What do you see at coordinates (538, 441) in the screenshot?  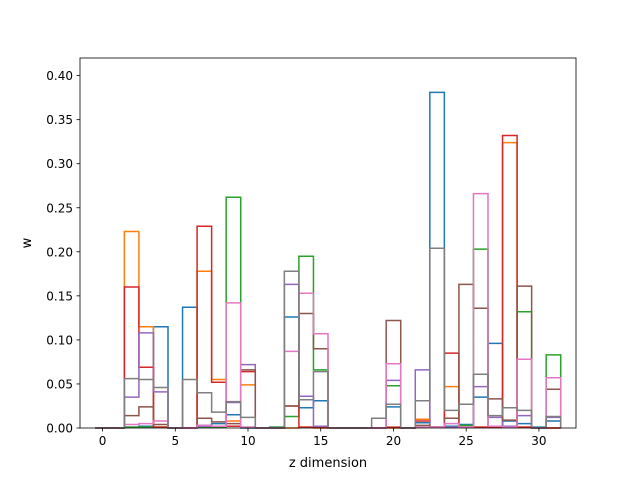 I see `x-tick-label: 30` at bounding box center [538, 441].